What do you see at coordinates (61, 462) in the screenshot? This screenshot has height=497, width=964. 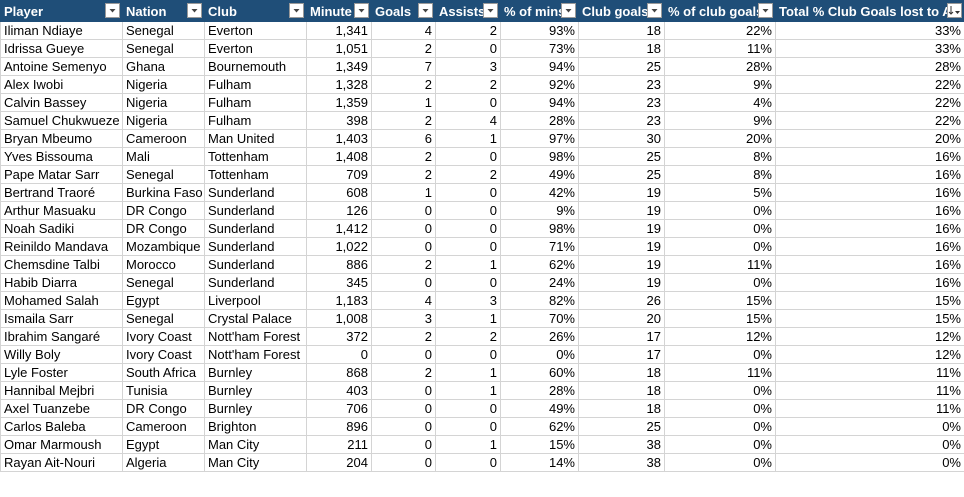 I see `cell: Rayan Ait-Nouri` at bounding box center [61, 462].